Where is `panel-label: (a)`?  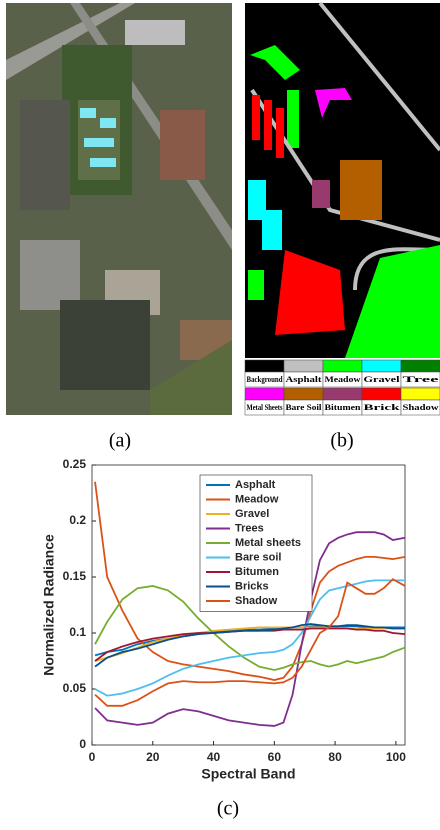 panel-label: (a) is located at coordinates (120, 441).